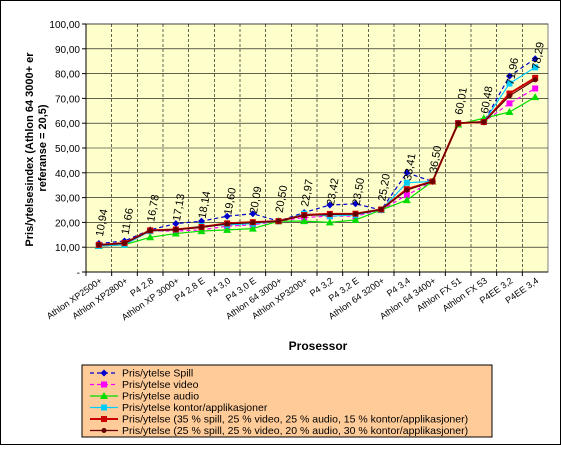 This screenshot has height=450, width=561. I want to click on legend-entry-3: Pris/ytelse audio, so click(144, 397).